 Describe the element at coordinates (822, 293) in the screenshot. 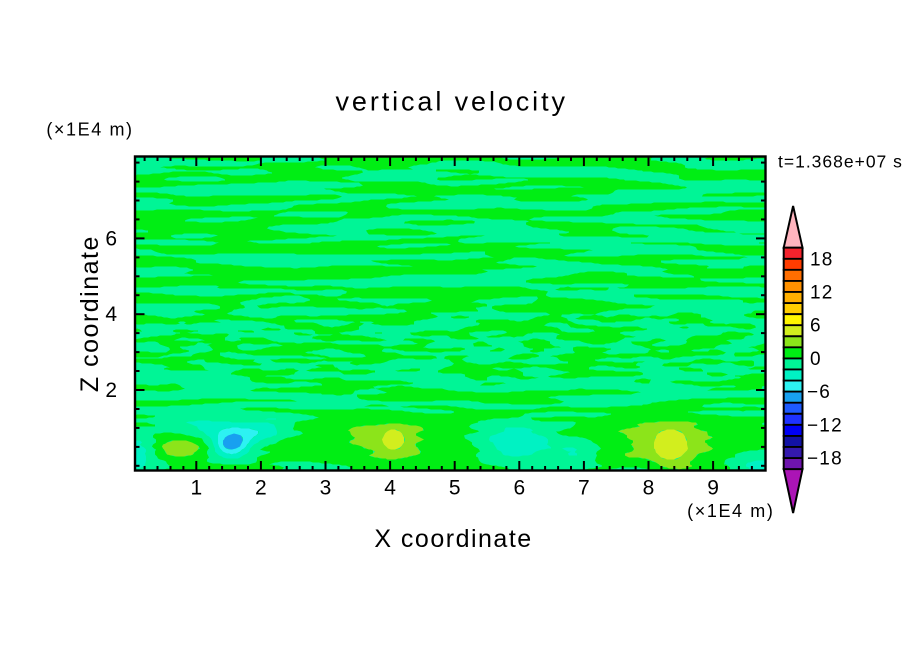

I see `svg-text: 12` at that location.